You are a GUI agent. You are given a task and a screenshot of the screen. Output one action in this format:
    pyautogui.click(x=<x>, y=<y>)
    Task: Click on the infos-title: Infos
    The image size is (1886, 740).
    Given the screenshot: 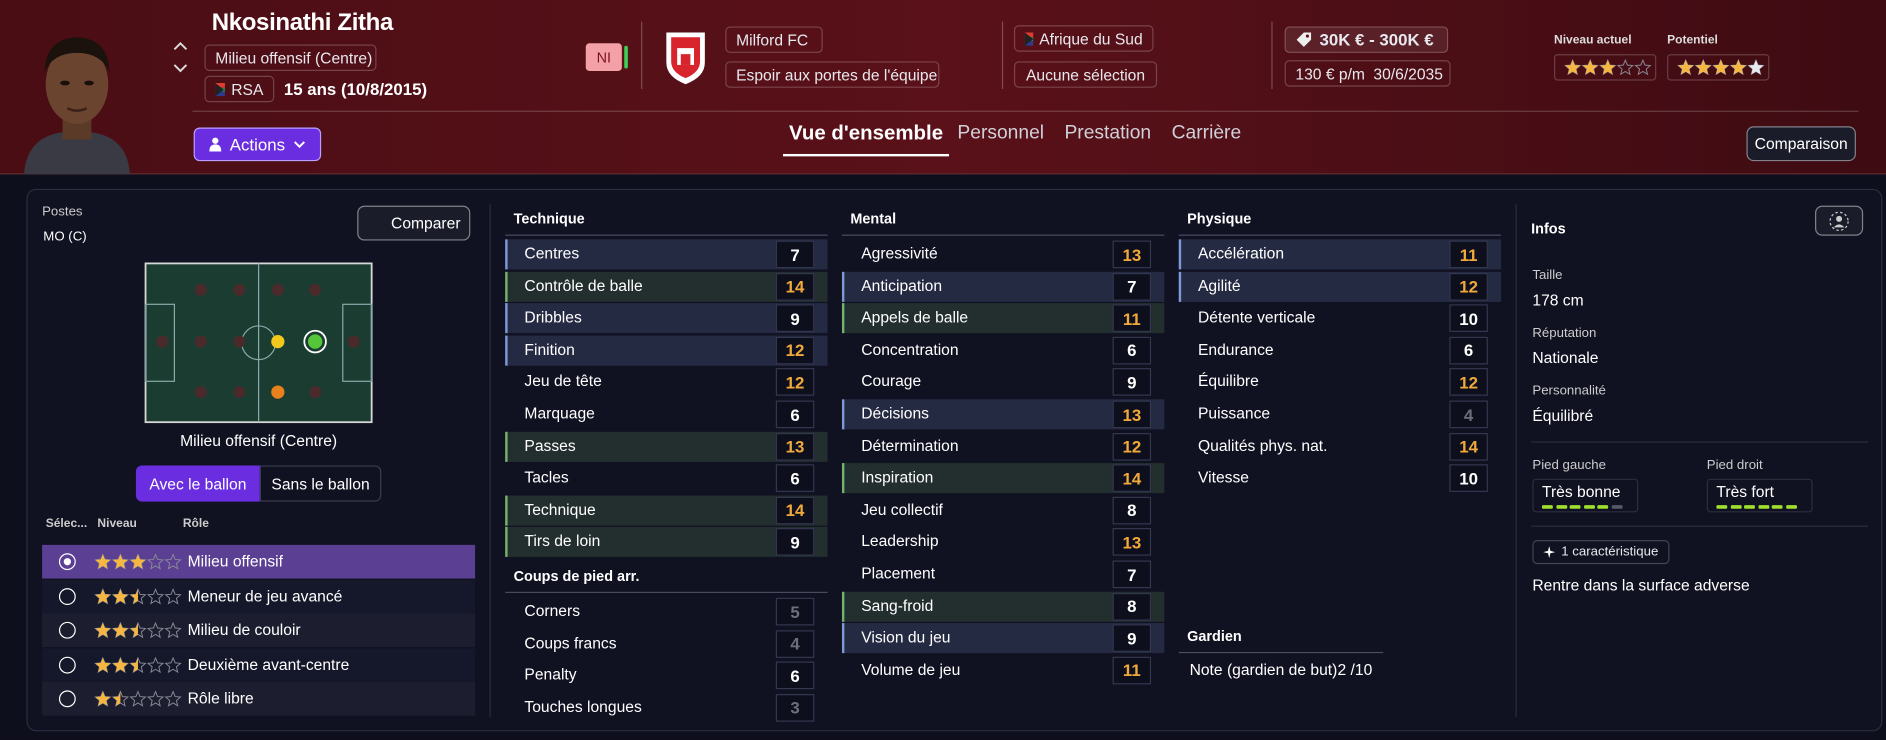 What is the action you would take?
    pyautogui.click(x=1548, y=228)
    